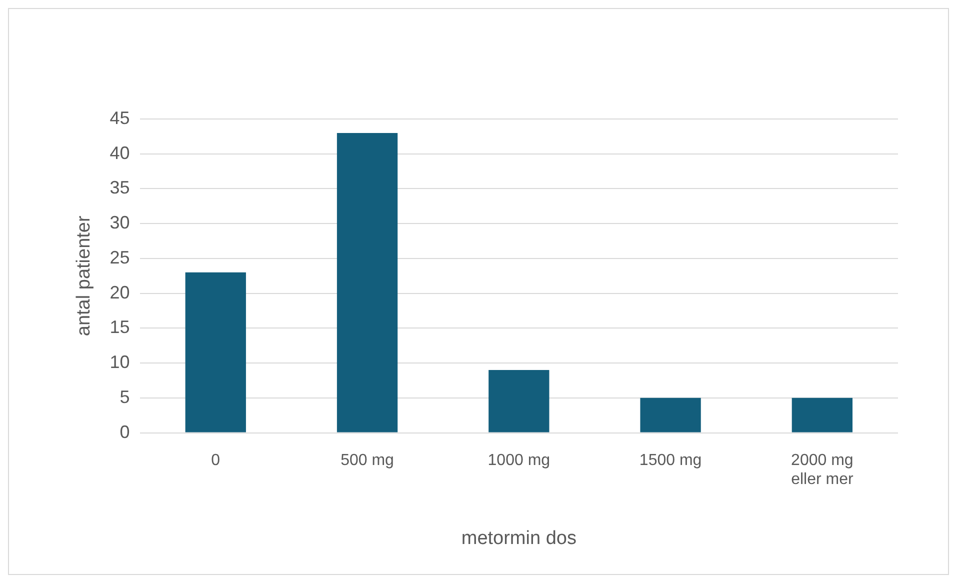  What do you see at coordinates (120, 257) in the screenshot?
I see `y-tick-label: 25` at bounding box center [120, 257].